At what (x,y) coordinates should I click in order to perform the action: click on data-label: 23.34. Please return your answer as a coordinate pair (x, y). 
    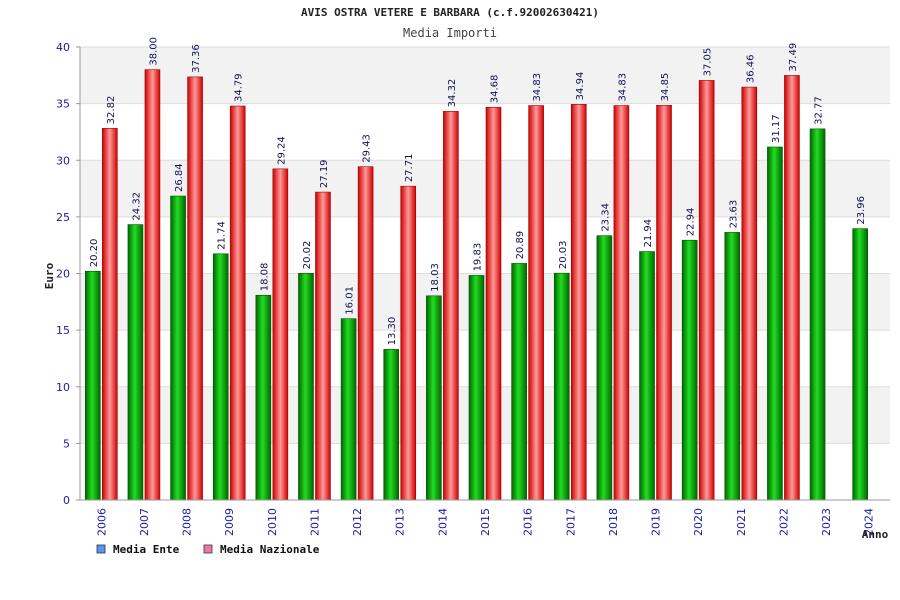
    Looking at the image, I should click on (605, 217).